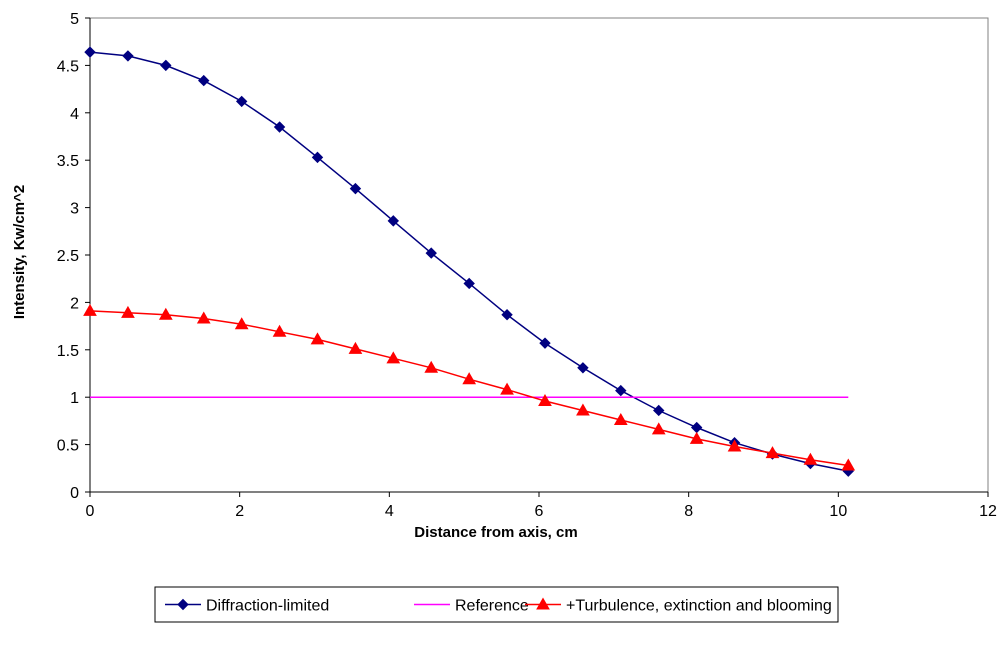 This screenshot has width=1004, height=650. What do you see at coordinates (68, 351) in the screenshot?
I see `y-tick-label: 1.5` at bounding box center [68, 351].